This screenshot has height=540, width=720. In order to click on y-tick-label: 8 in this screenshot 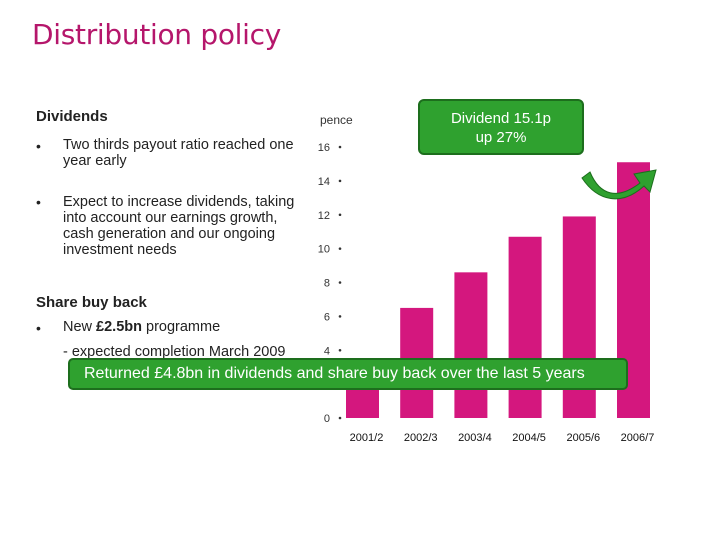, I will do `click(327, 284)`.